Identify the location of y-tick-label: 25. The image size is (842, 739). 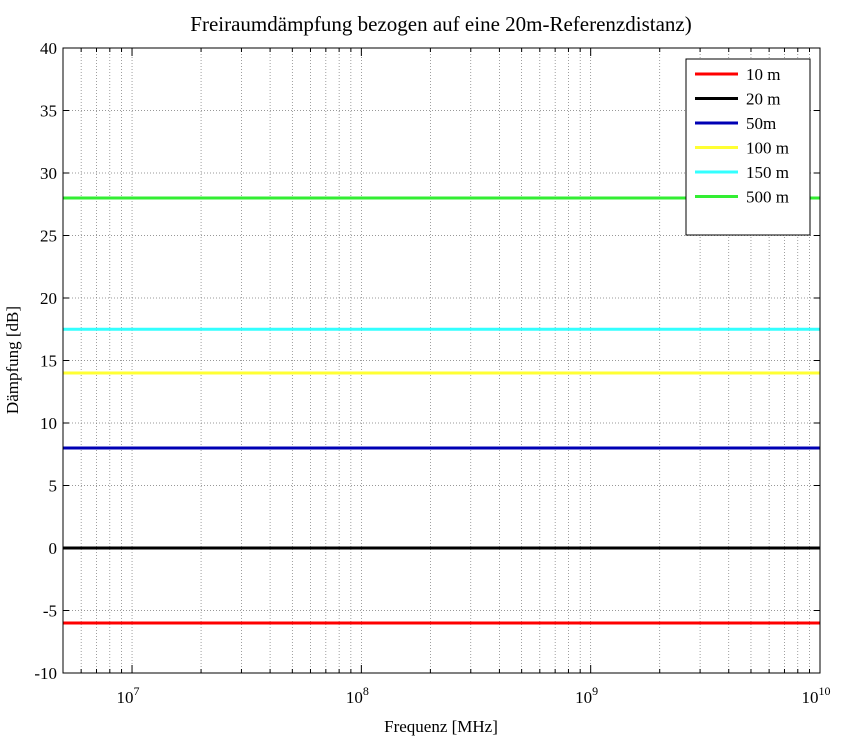
(48, 236).